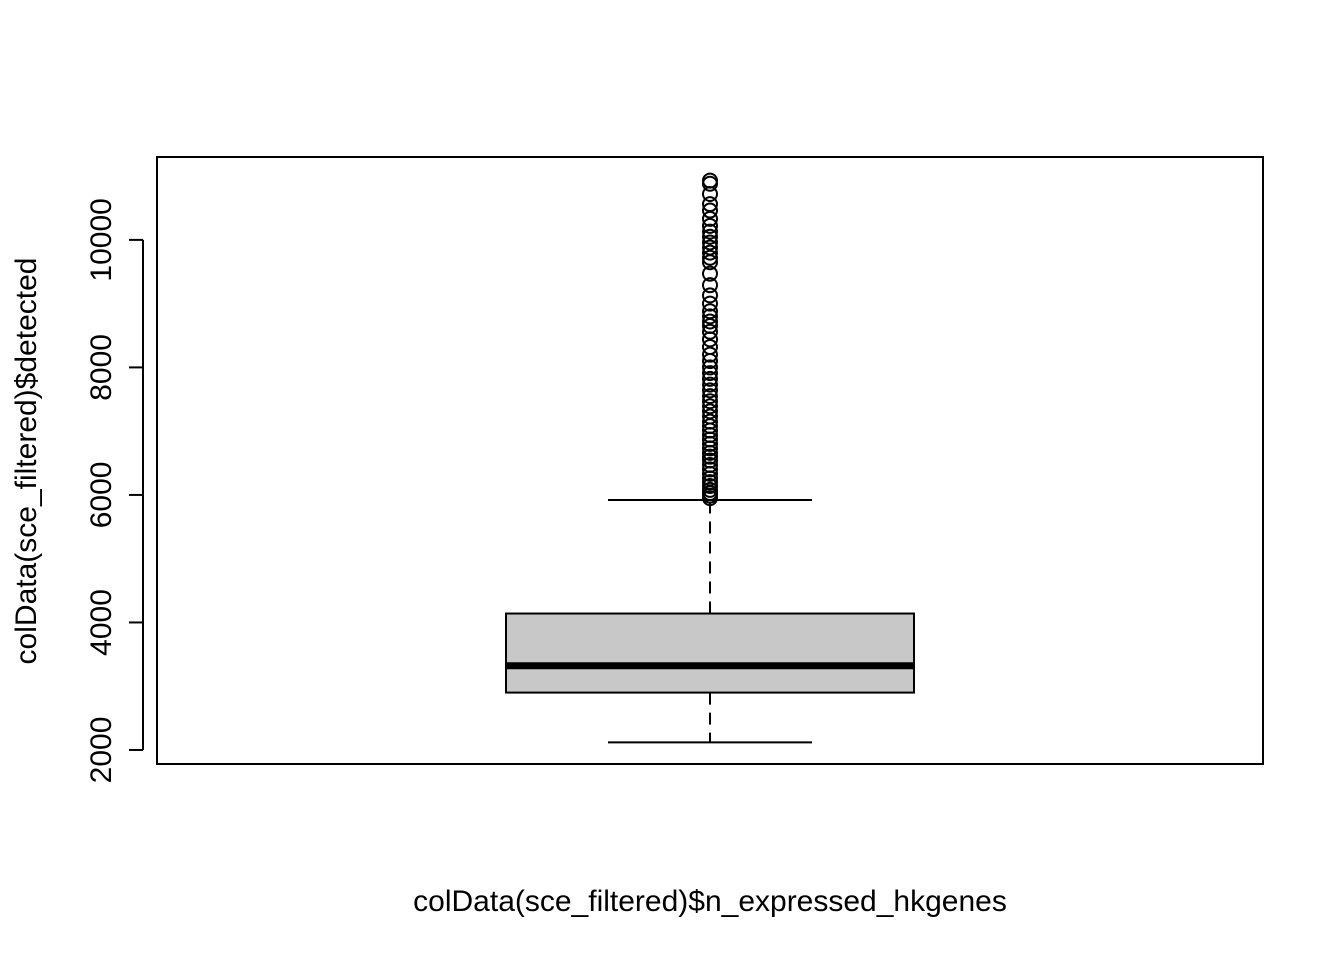 Image resolution: width=1344 pixels, height=960 pixels. Describe the element at coordinates (101, 367) in the screenshot. I see `y-tick-label: 8000` at that location.